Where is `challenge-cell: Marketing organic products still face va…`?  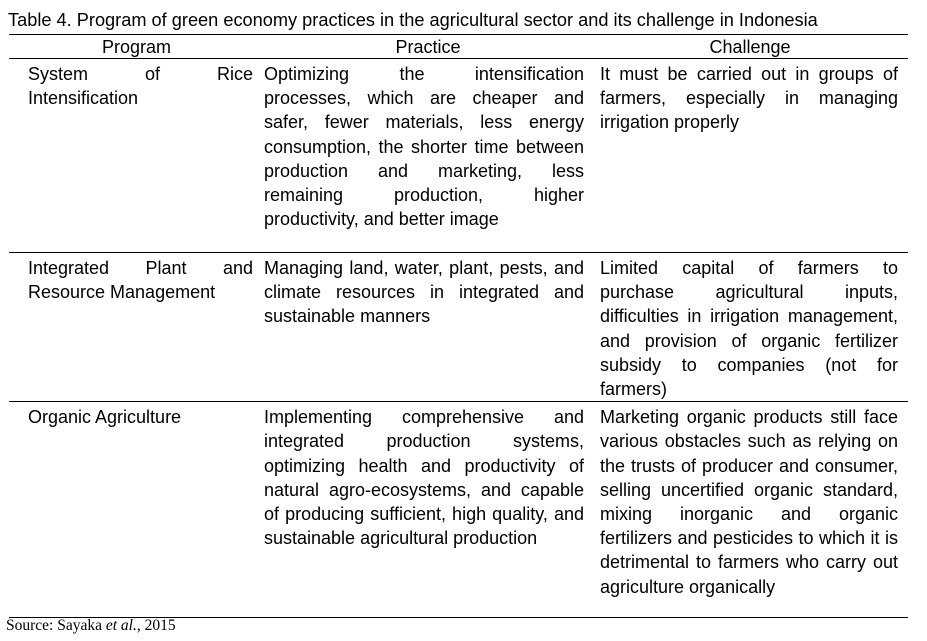
challenge-cell: Marketing organic products still face va… is located at coordinates (749, 502).